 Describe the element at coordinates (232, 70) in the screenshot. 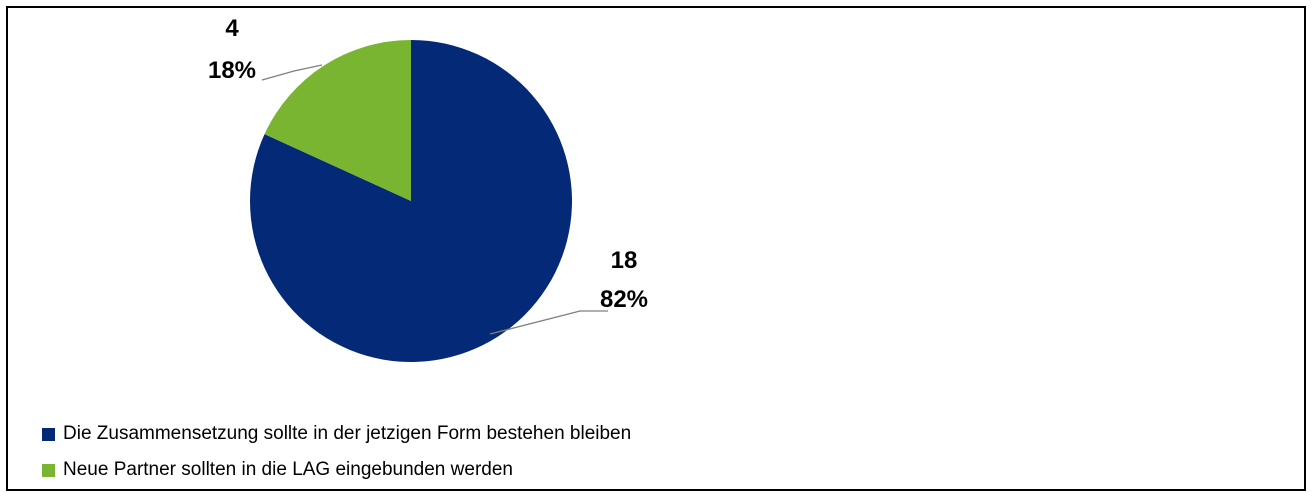

I see `data-label-percent-1: 18%` at that location.